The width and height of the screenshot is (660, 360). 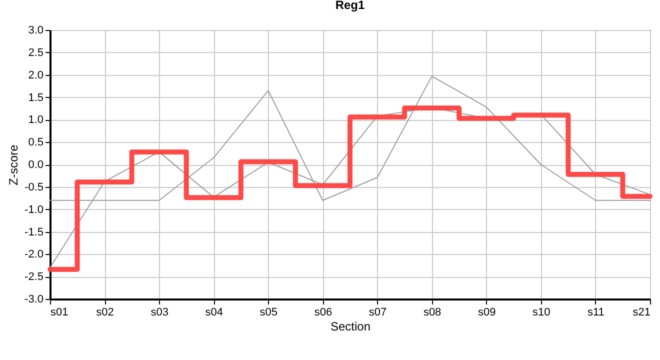 I want to click on y-tick-label: -2.5, so click(x=34, y=277).